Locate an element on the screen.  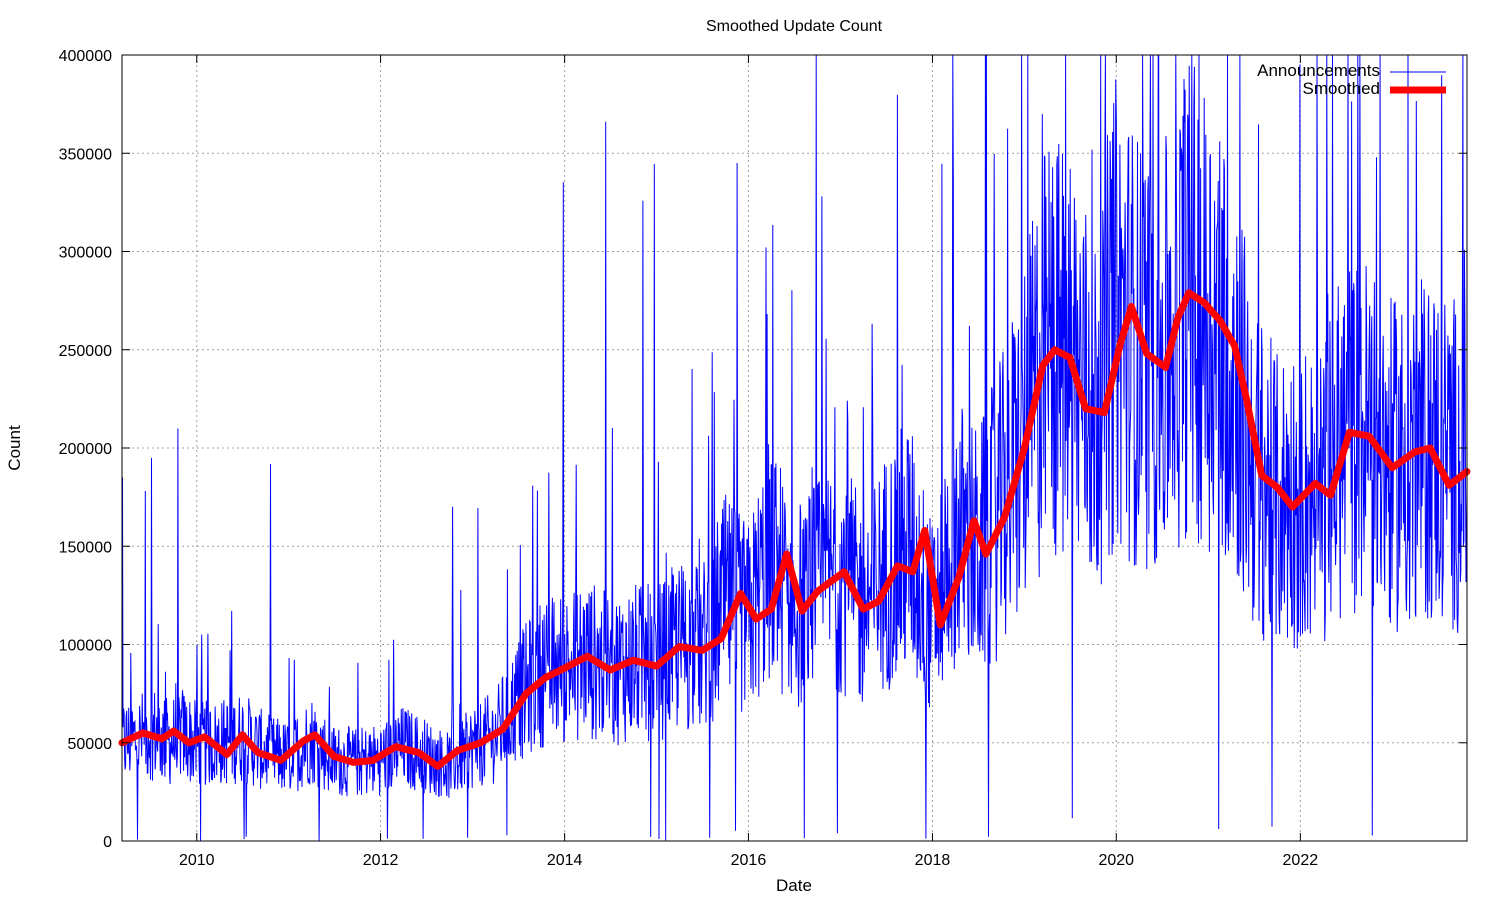
y-tick-label: 300000 is located at coordinates (85, 253).